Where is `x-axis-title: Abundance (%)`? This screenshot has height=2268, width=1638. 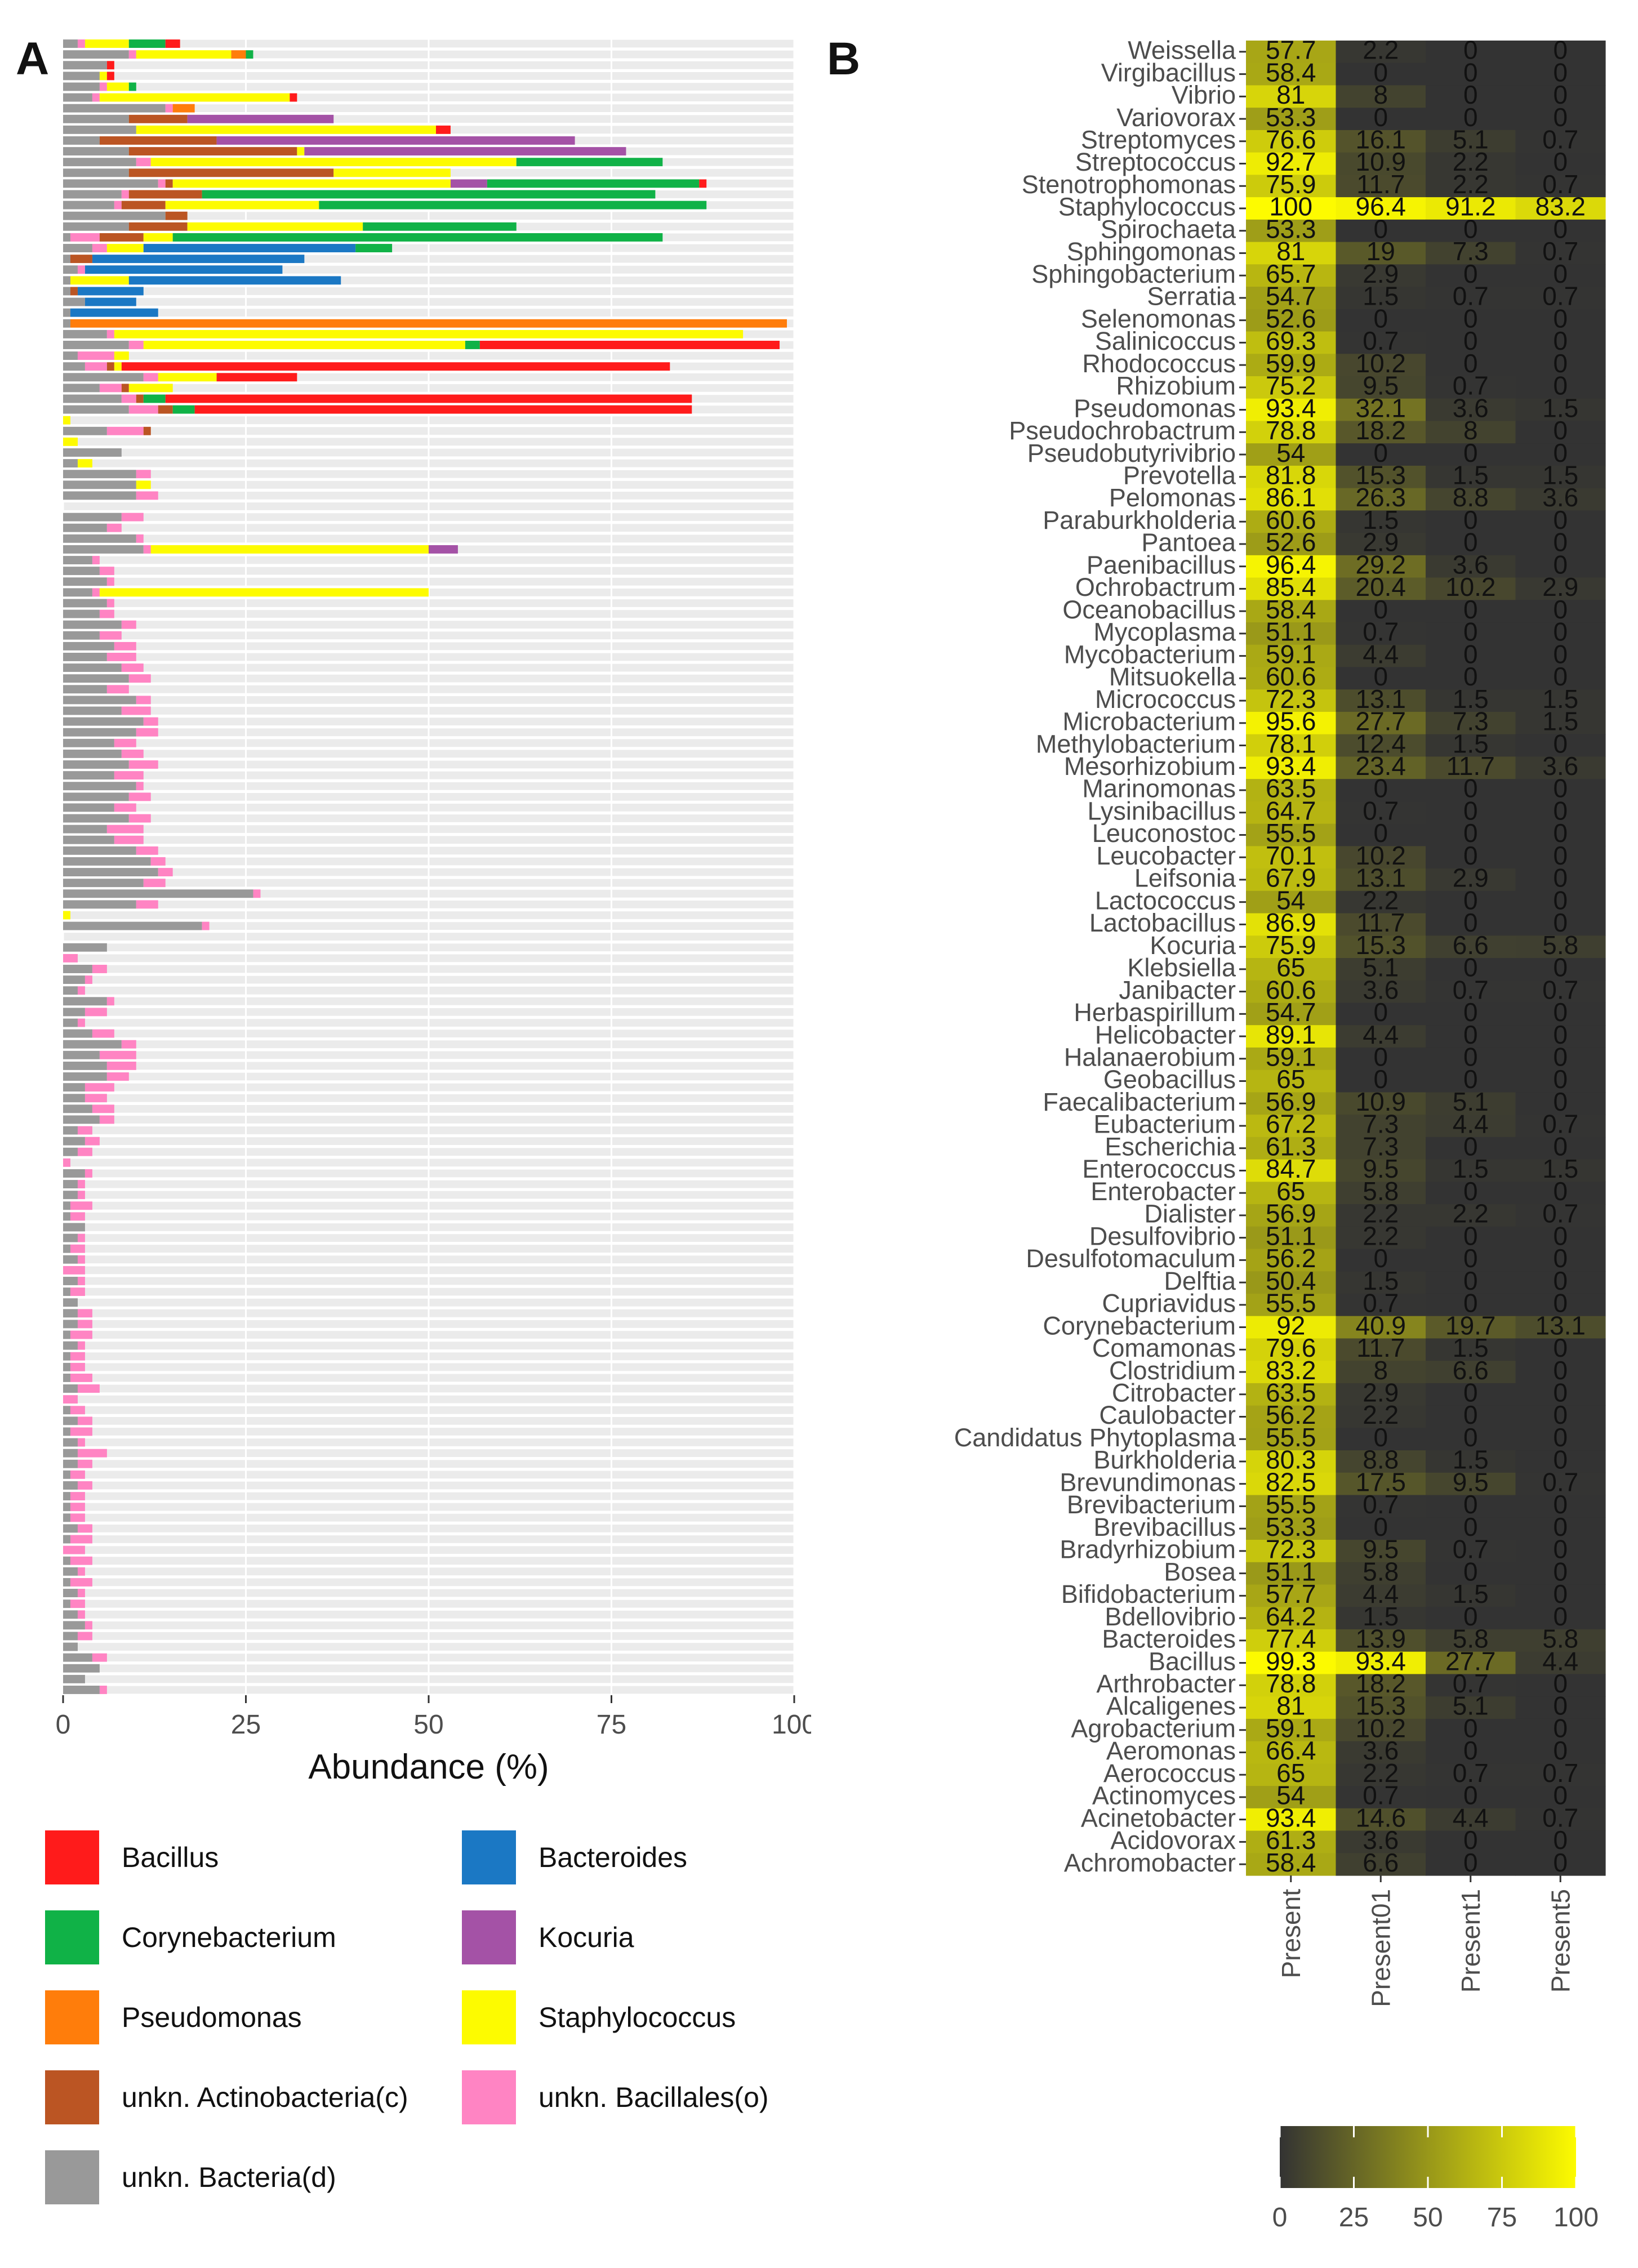 x-axis-title: Abundance (%) is located at coordinates (428, 1767).